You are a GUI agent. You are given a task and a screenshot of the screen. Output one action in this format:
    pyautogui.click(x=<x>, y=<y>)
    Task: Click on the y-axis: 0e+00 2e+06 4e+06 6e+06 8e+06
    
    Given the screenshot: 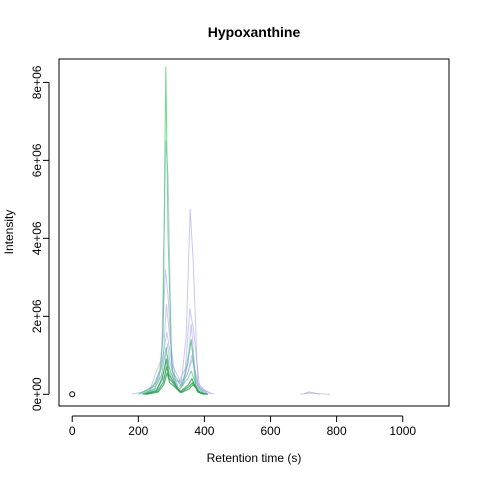 What is the action you would take?
    pyautogui.click(x=40, y=238)
    